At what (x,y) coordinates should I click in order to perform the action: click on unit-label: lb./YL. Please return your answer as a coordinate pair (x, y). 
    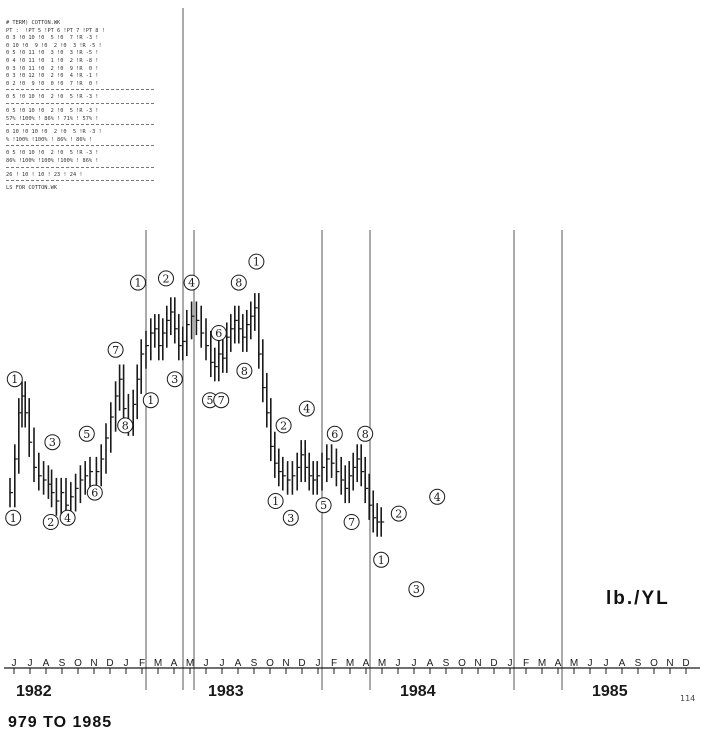
    Looking at the image, I should click on (638, 598).